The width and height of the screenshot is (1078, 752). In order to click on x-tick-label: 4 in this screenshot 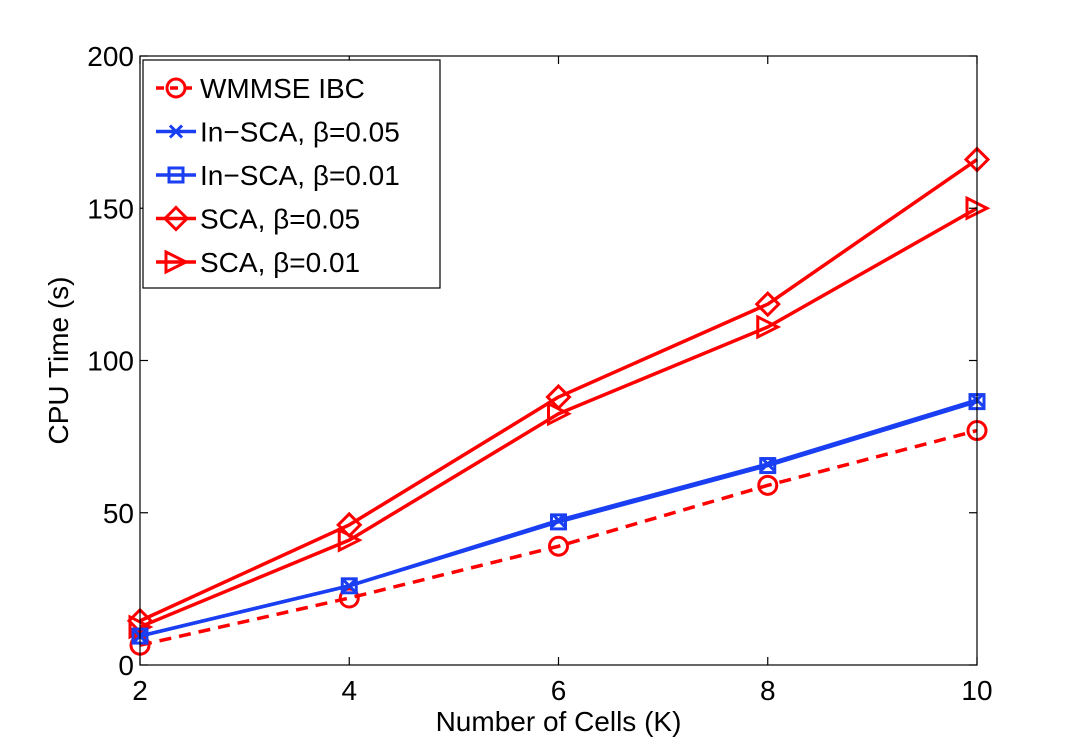, I will do `click(349, 690)`.